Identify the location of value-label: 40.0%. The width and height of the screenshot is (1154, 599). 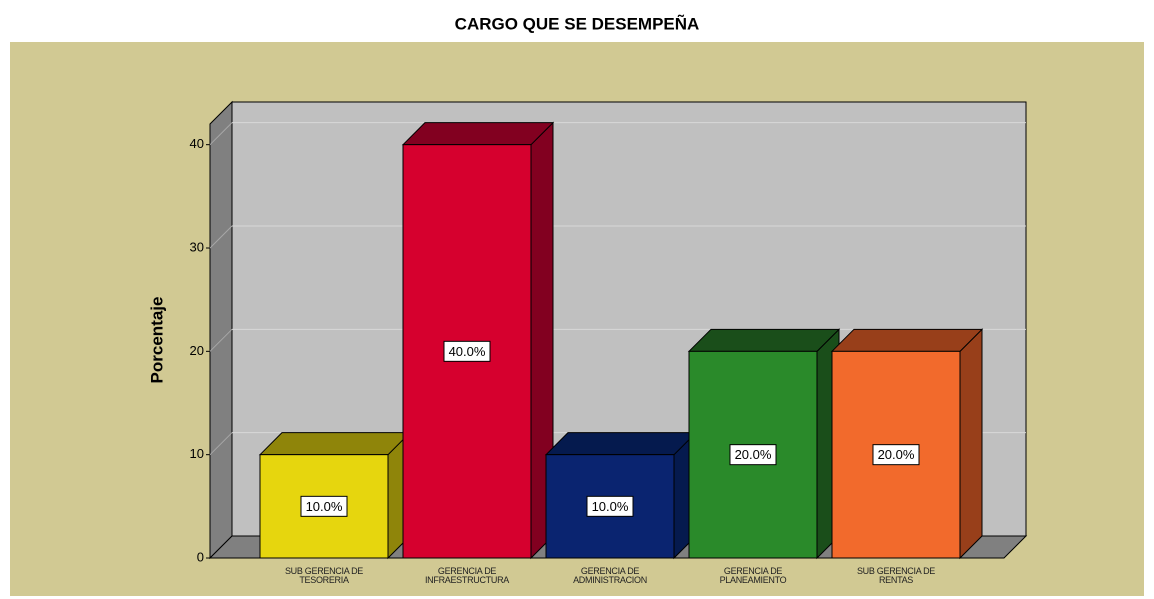
(467, 351).